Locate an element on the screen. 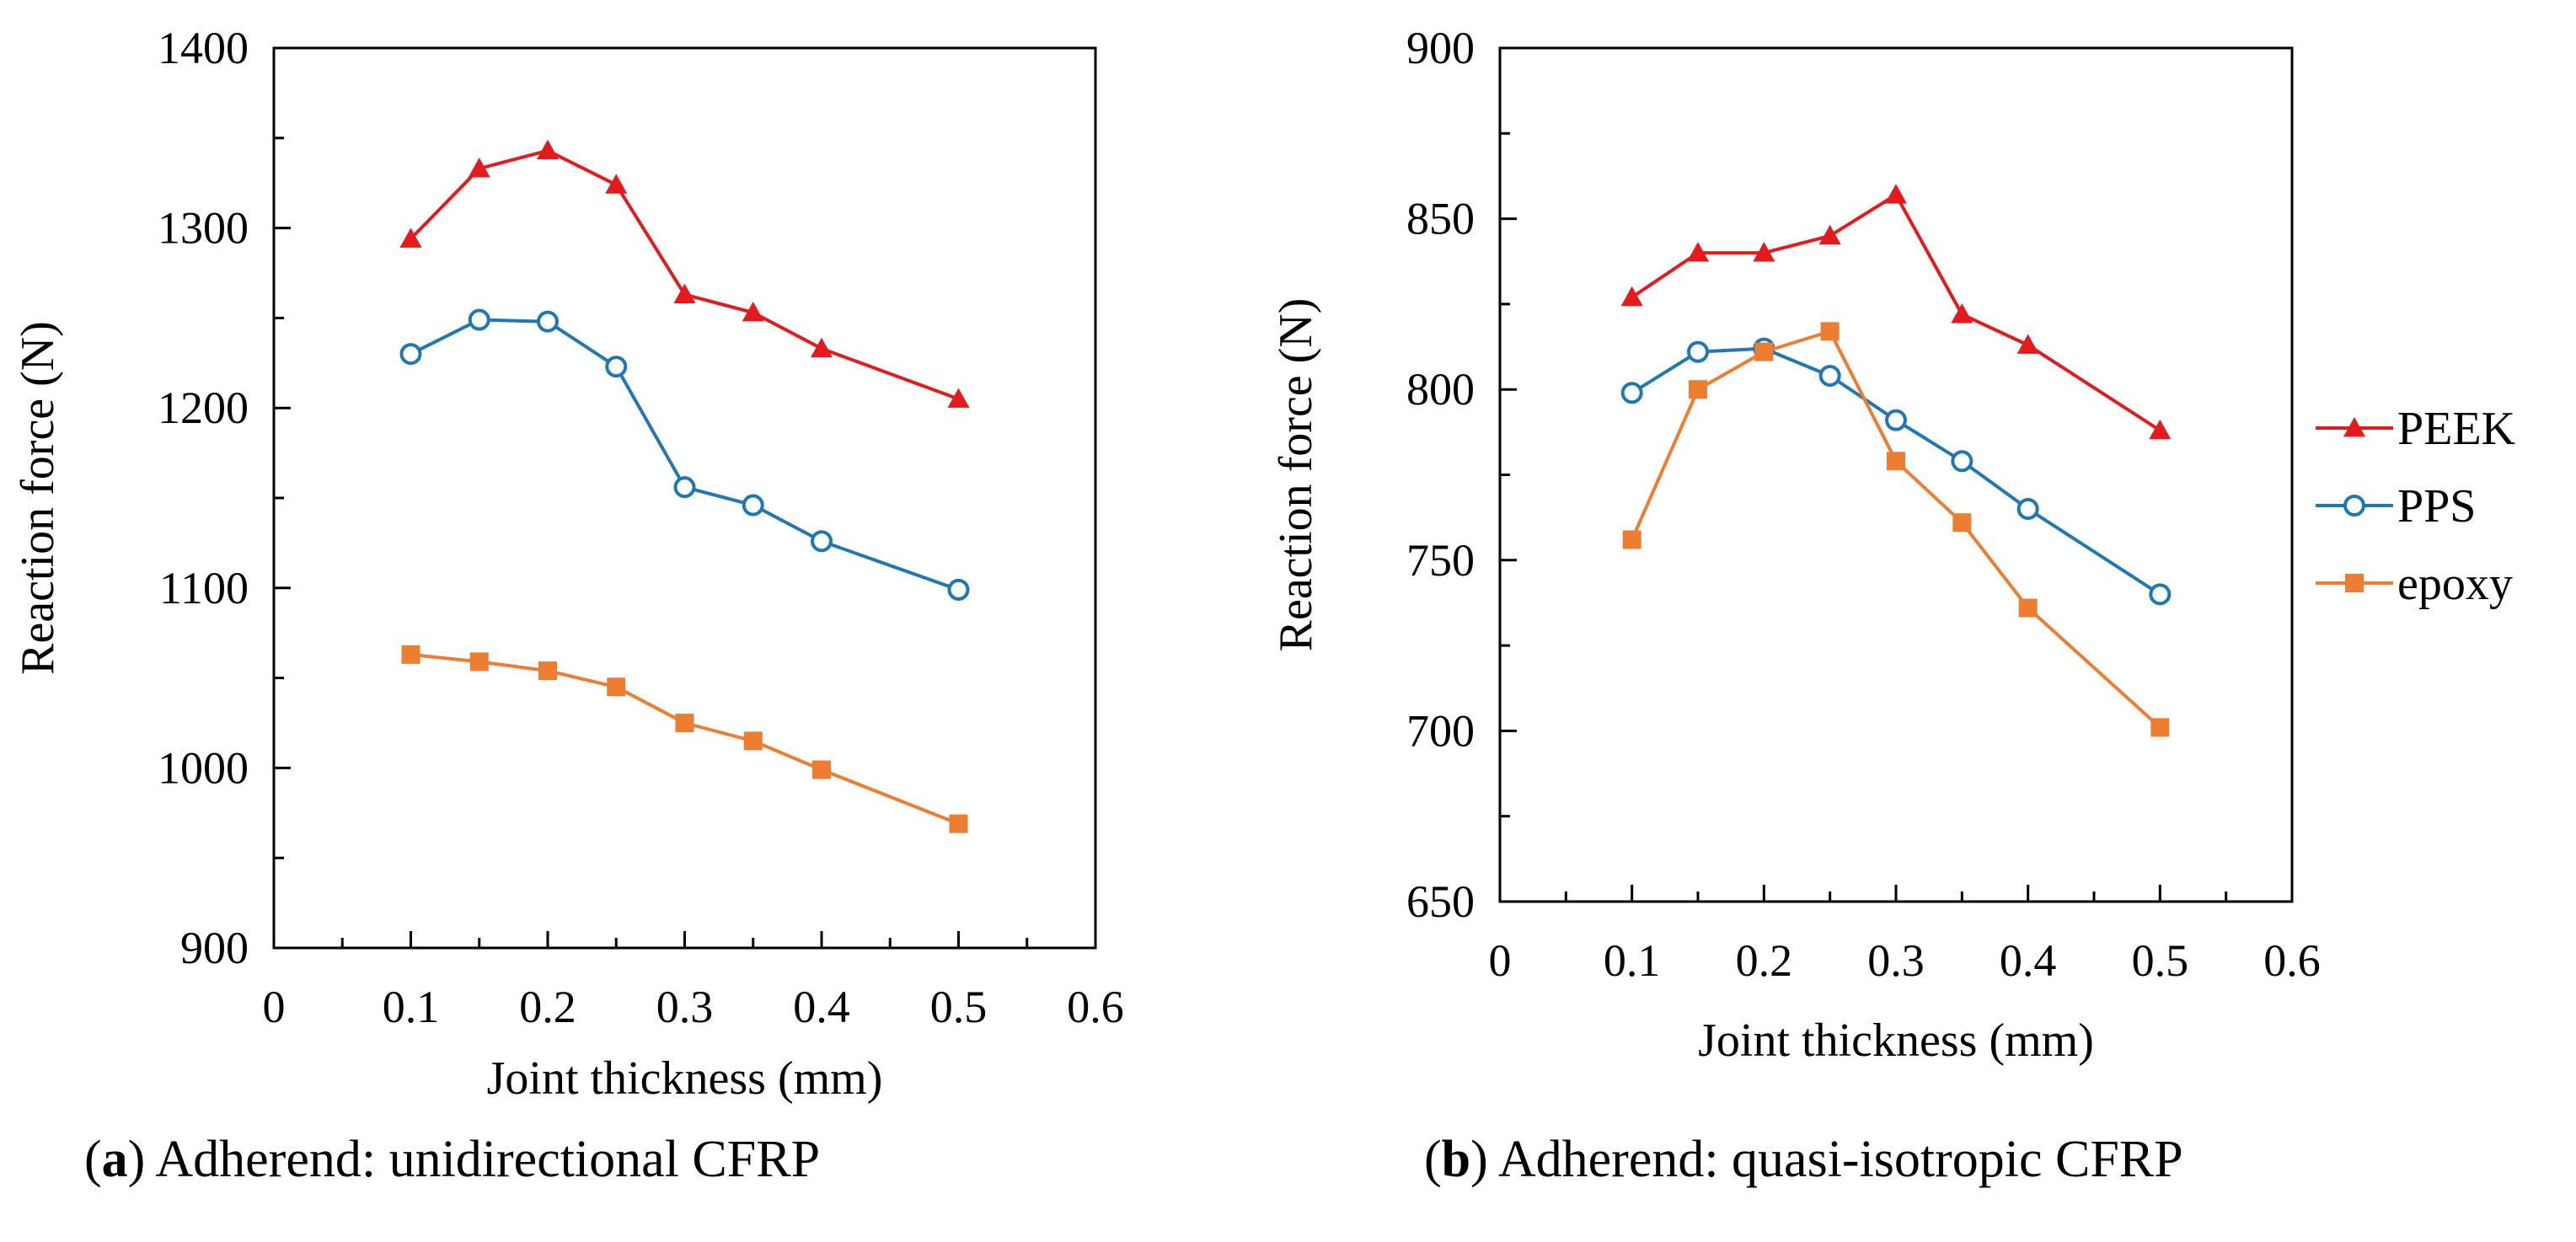 This screenshot has width=2576, height=1242. x-tick-label-b: 0.2 is located at coordinates (1764, 961).